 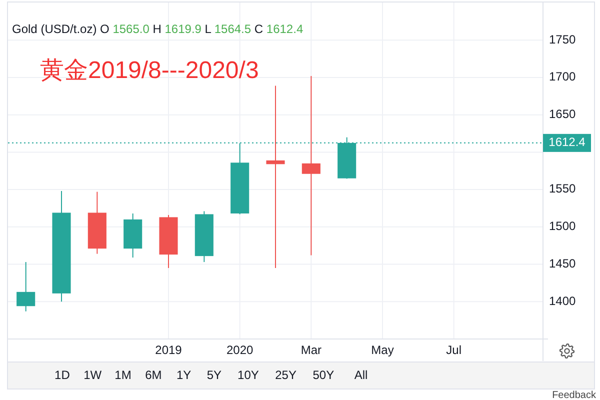 What do you see at coordinates (574, 395) in the screenshot?
I see `text: Feedback` at bounding box center [574, 395].